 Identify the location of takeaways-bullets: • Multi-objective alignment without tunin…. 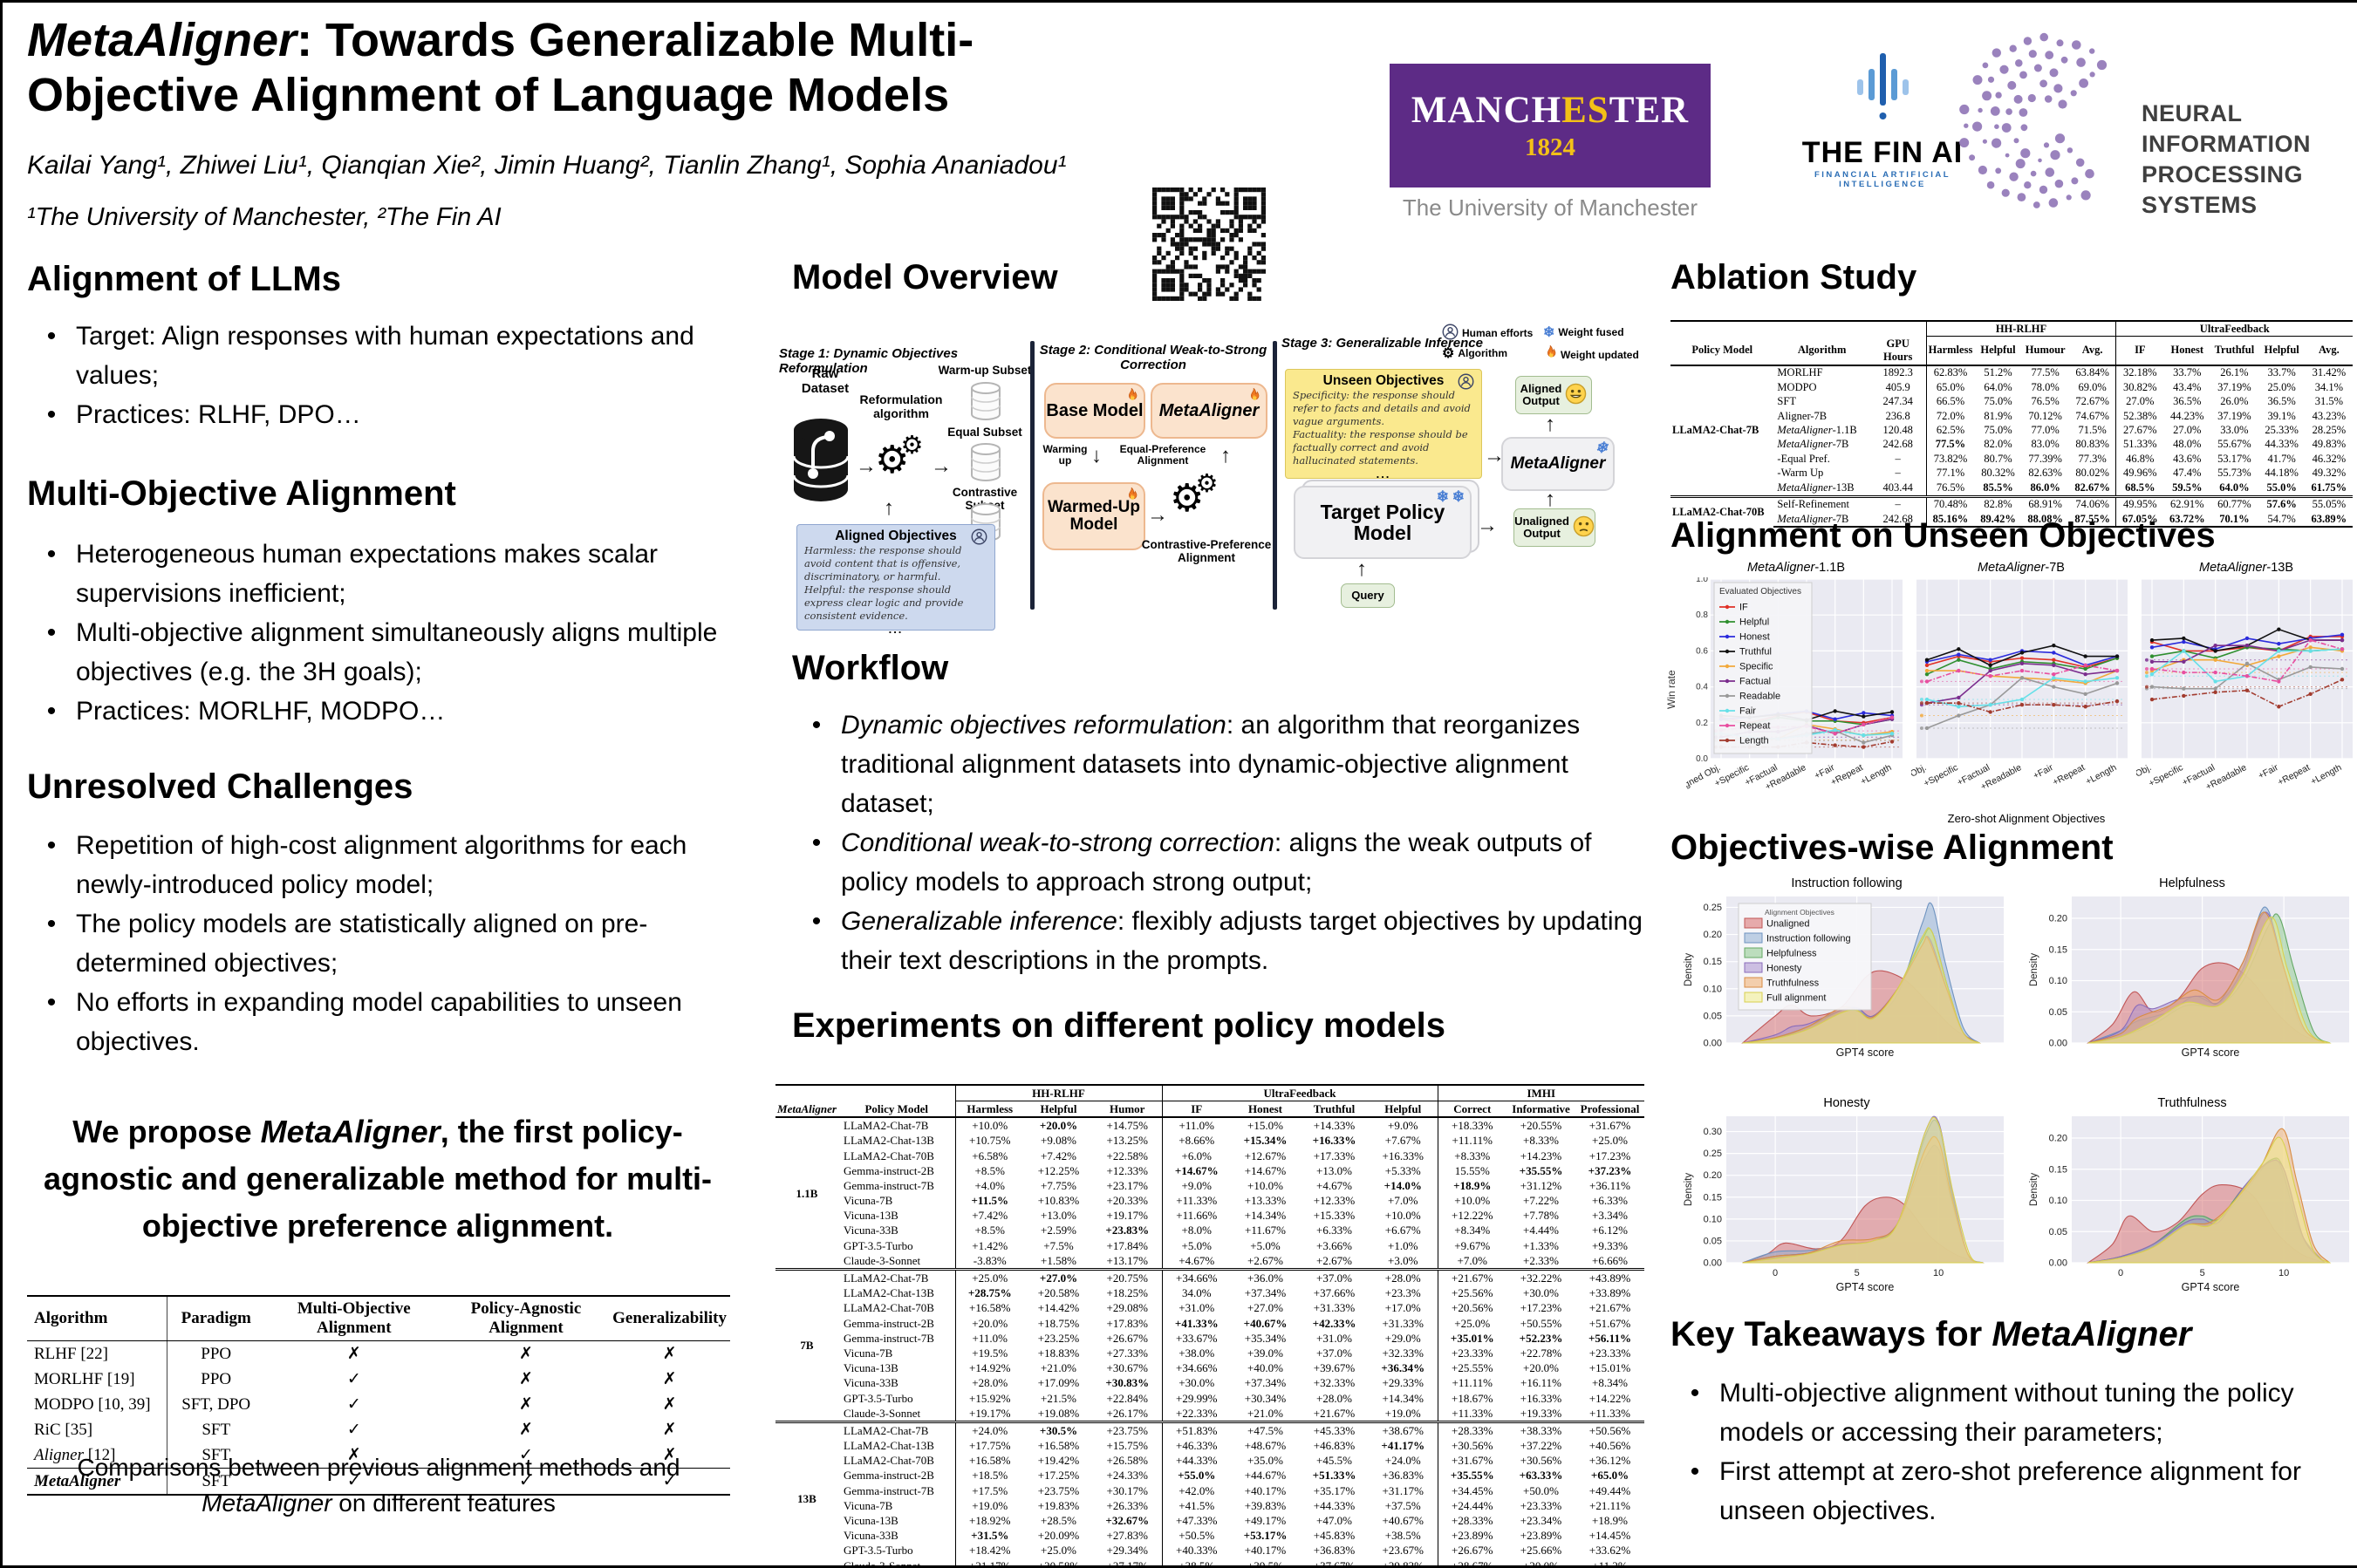
(2011, 1452).